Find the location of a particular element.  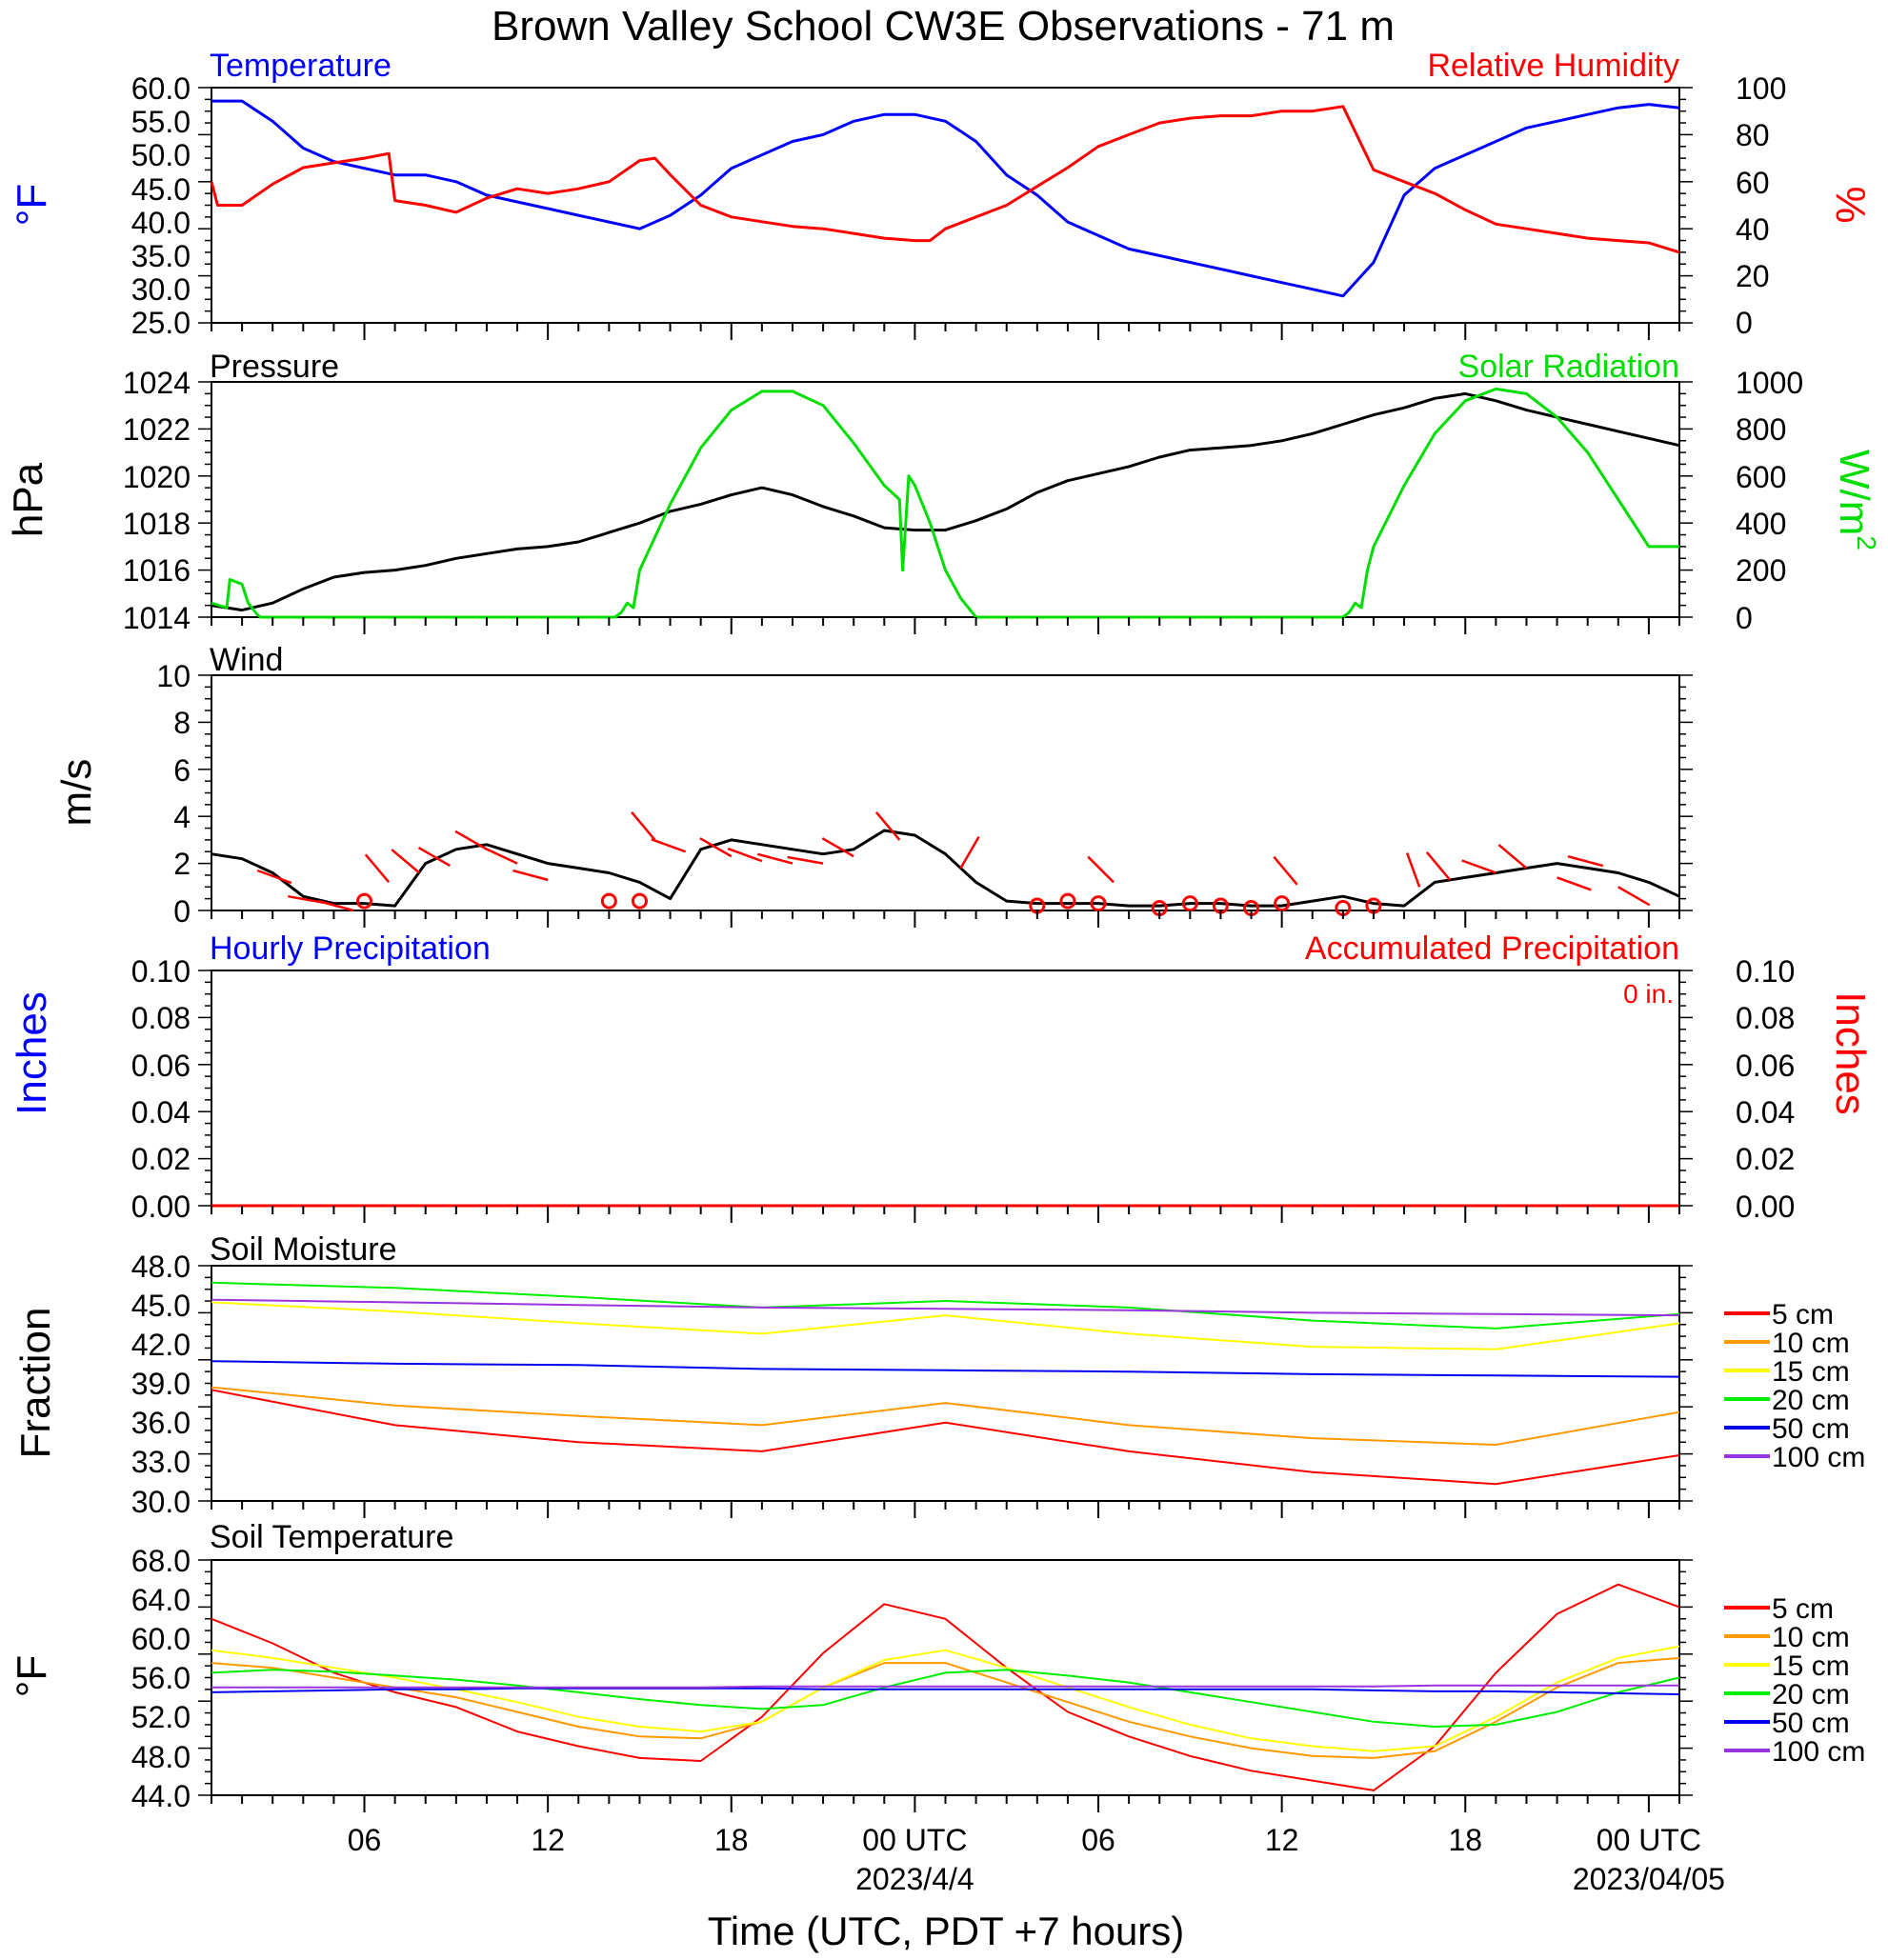

pres-tick-label: 1016 is located at coordinates (157, 570).